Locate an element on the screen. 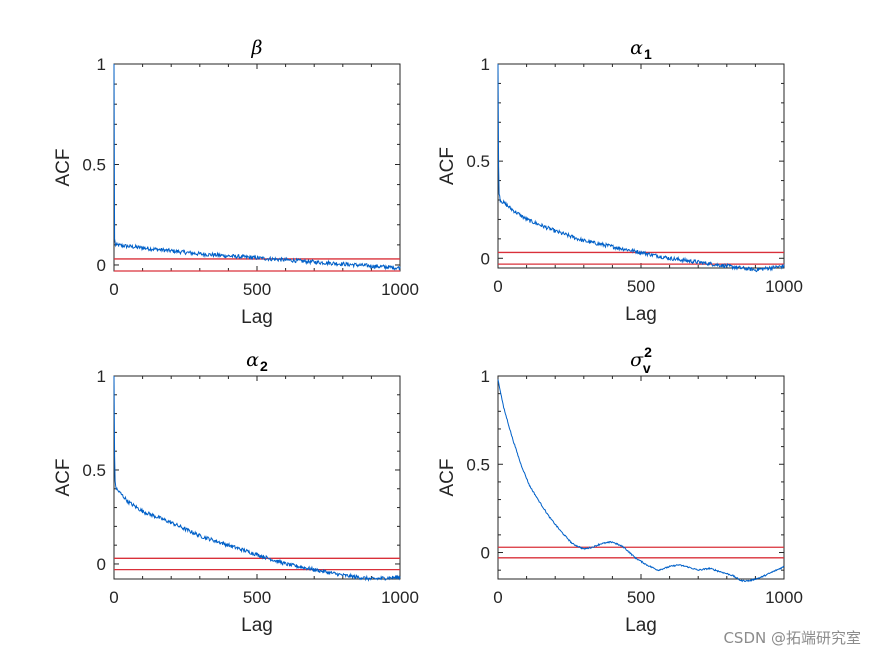 The image size is (875, 656). panel-title: σ2 v is located at coordinates (641, 360).